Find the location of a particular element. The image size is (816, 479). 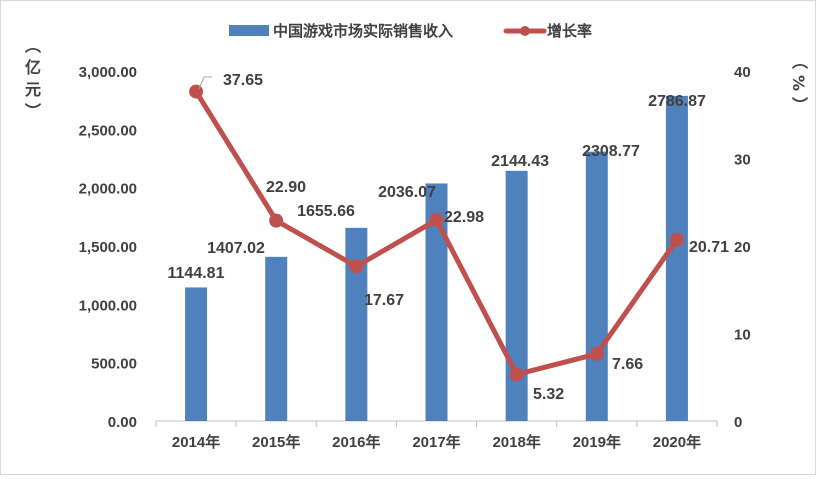

line-data-label: 22.90 is located at coordinates (286, 187).